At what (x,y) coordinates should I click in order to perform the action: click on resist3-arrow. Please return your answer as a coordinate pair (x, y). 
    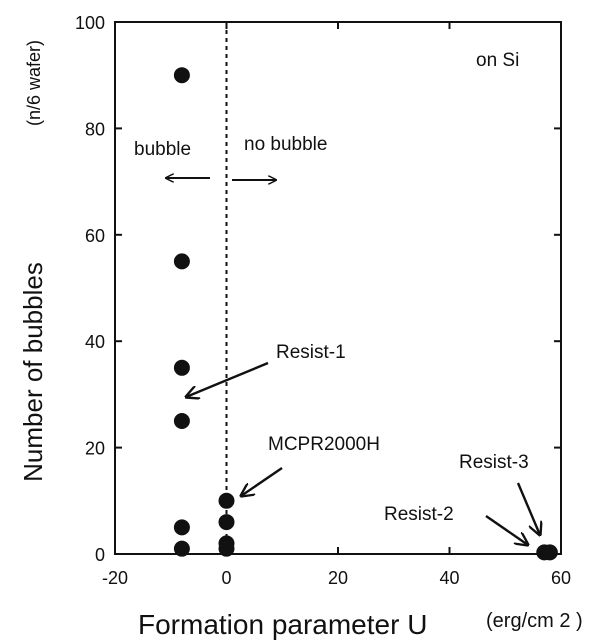
    Looking at the image, I should click on (528, 508).